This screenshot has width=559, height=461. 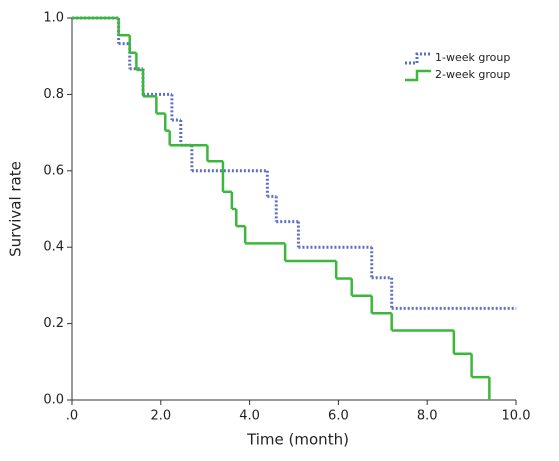 What do you see at coordinates (53, 170) in the screenshot?
I see `y-tick-label: 0.6` at bounding box center [53, 170].